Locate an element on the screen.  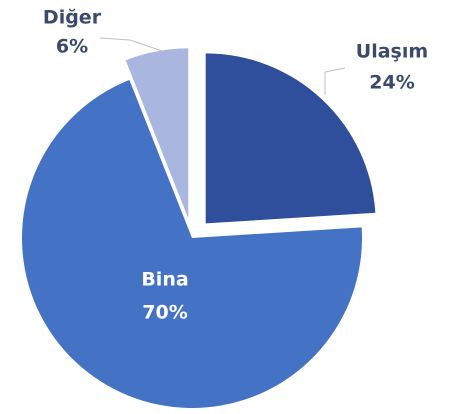
value-label: 24% is located at coordinates (391, 83).